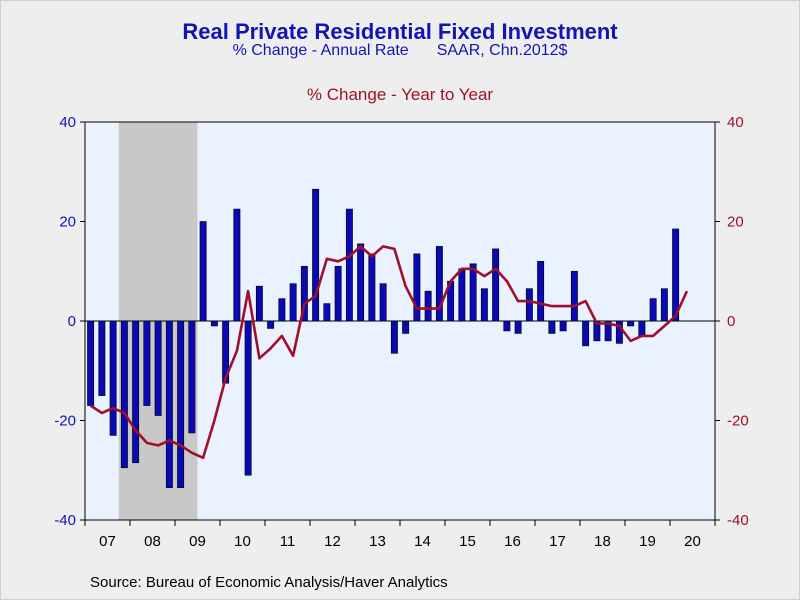 The width and height of the screenshot is (800, 600). What do you see at coordinates (320, 50) in the screenshot?
I see `subtitle-left: % Change - Annual Rate` at bounding box center [320, 50].